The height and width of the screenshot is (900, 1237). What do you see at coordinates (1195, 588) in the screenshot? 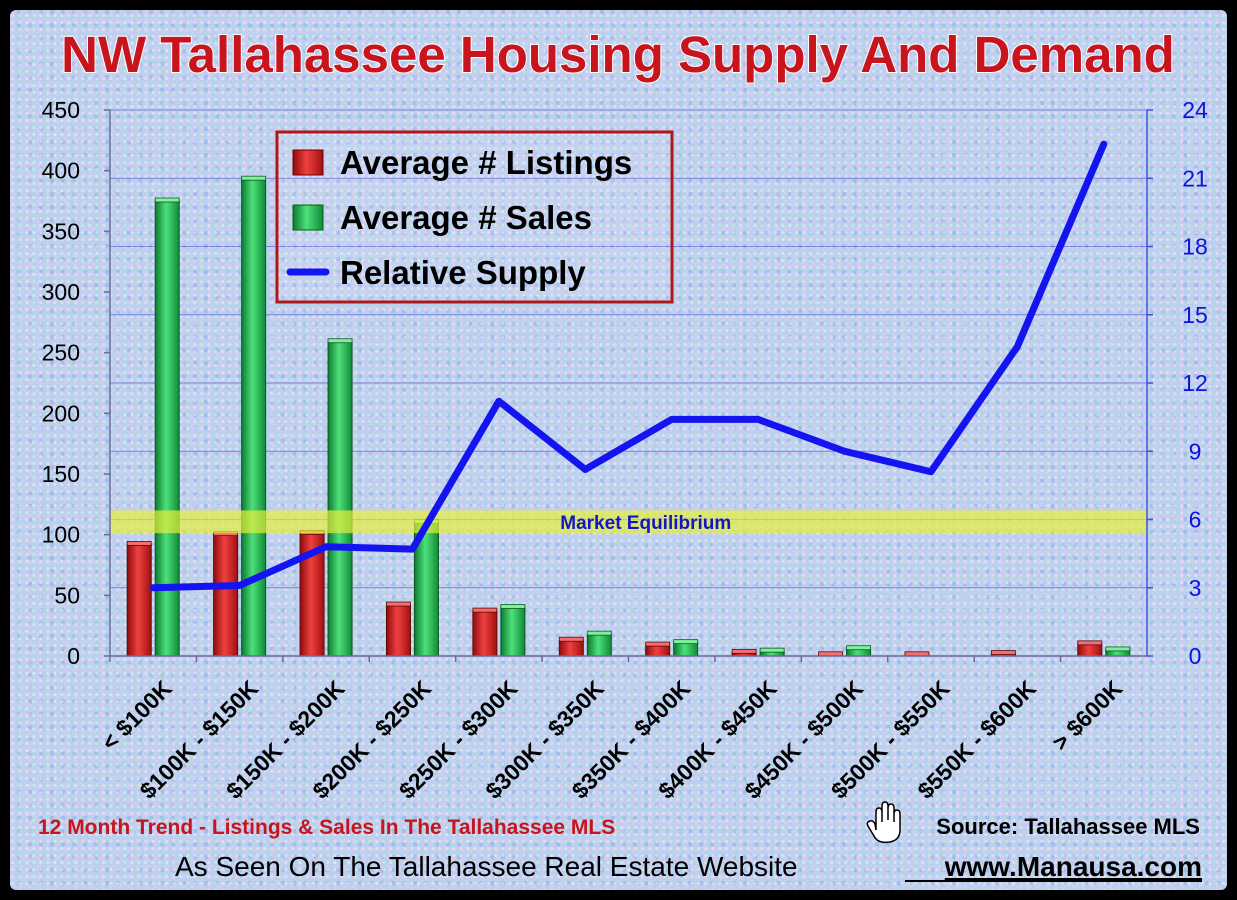
I see `right-axis-tick-label: 3` at bounding box center [1195, 588].